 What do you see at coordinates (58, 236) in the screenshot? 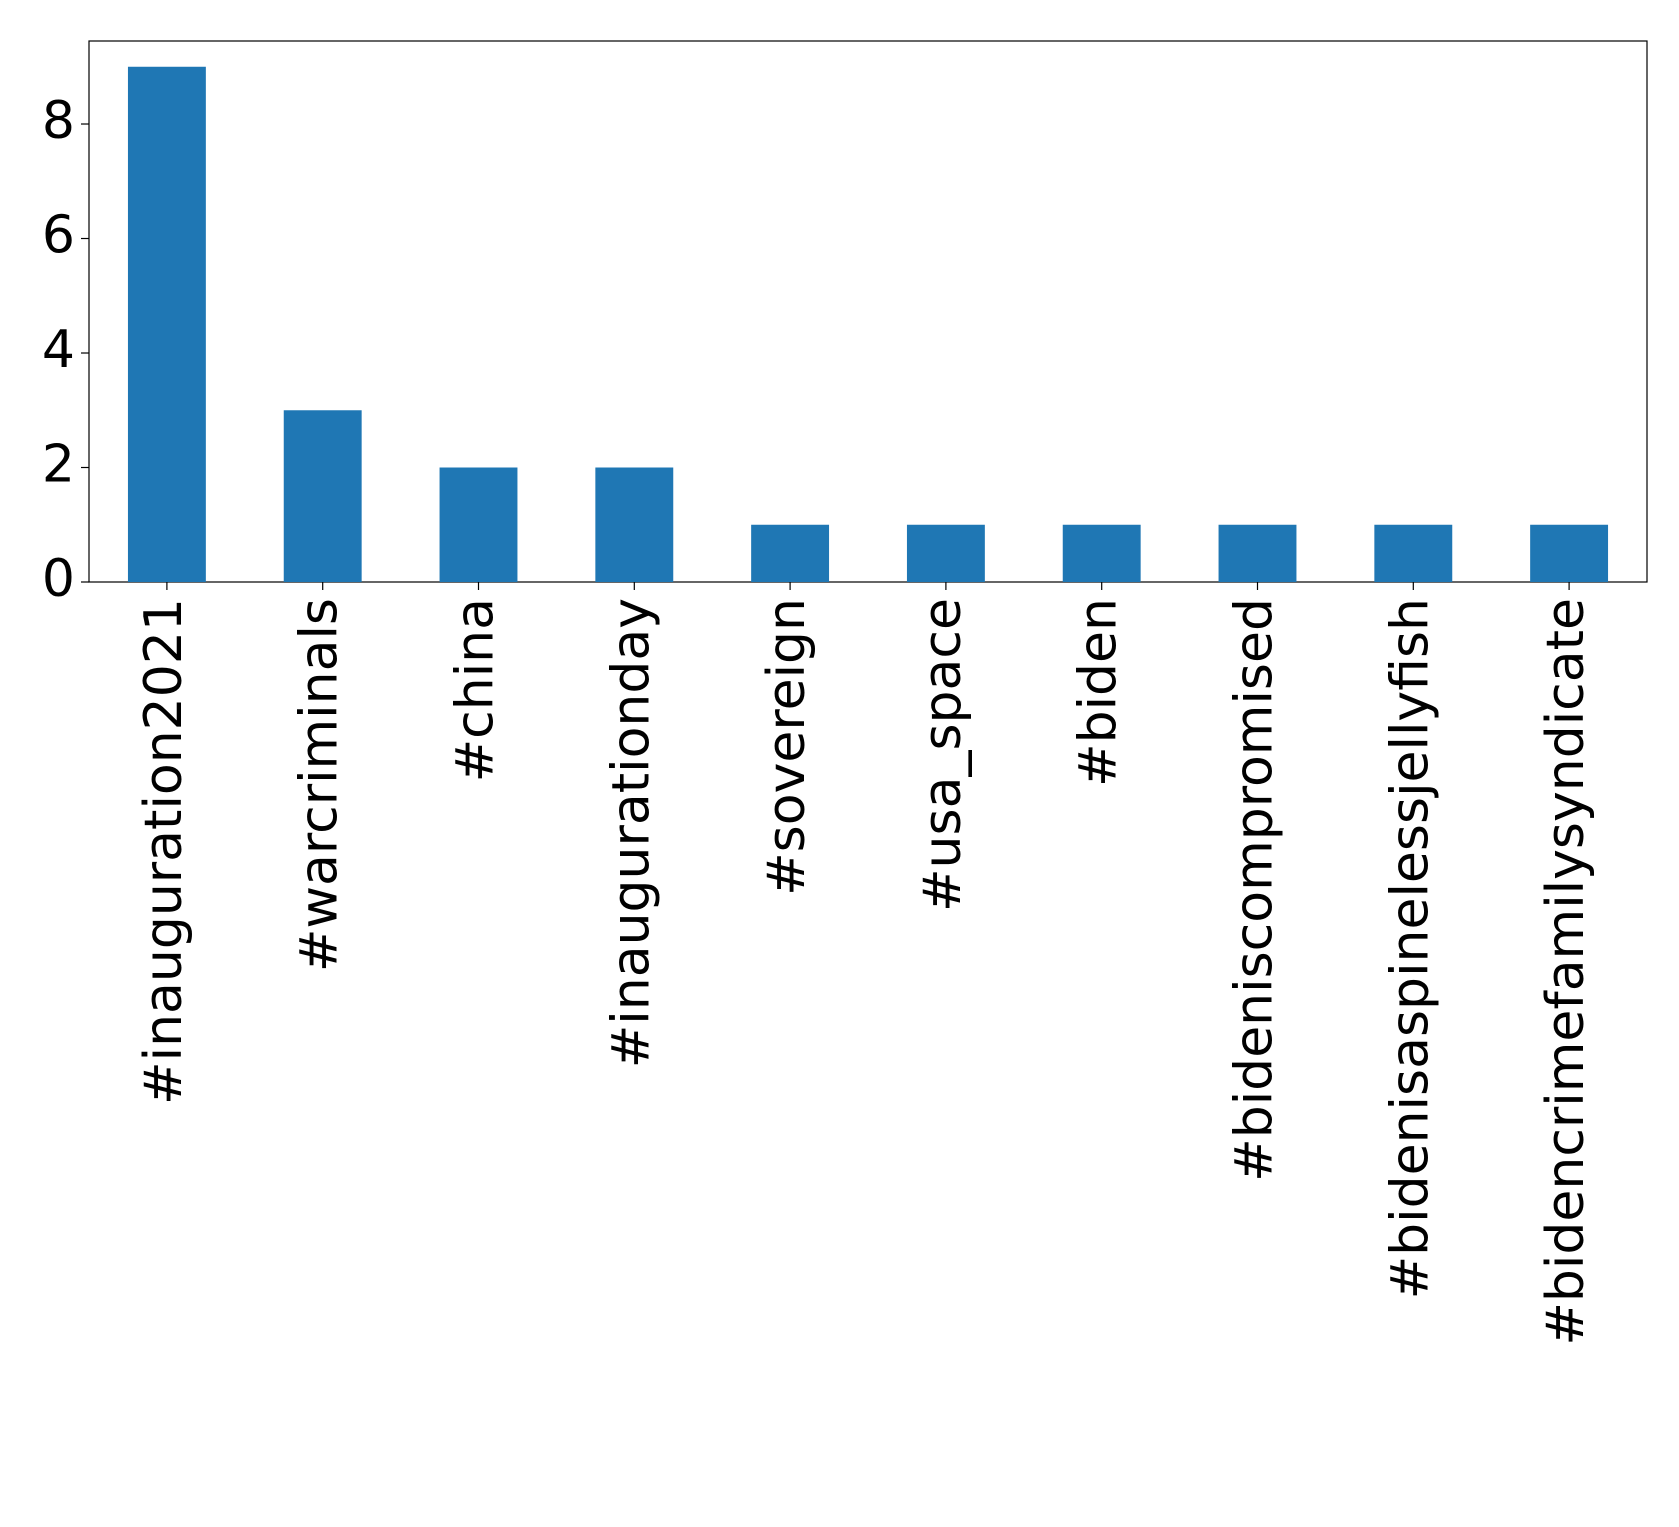
I see `y-tick-label: 6` at bounding box center [58, 236].